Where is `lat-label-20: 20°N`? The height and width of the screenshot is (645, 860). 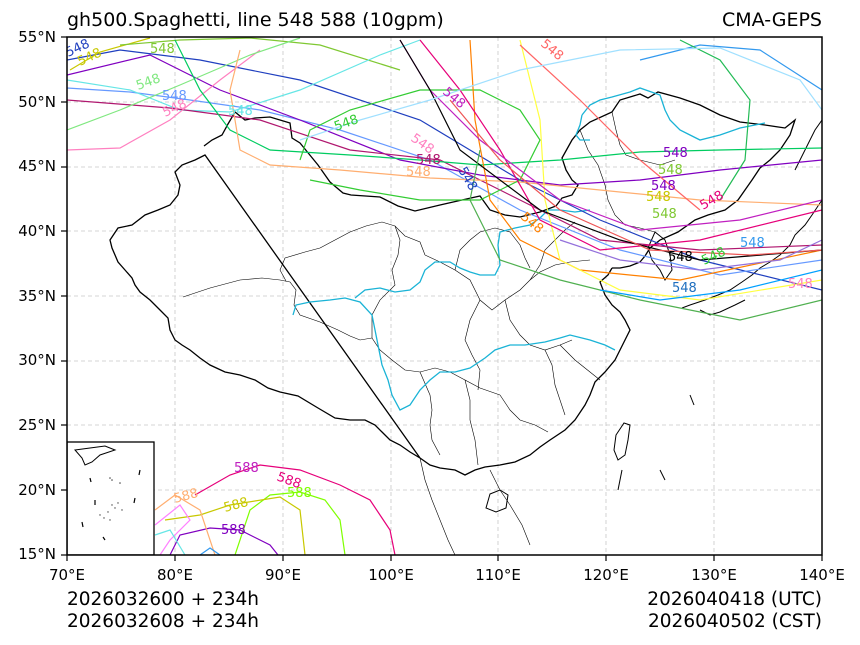
lat-label-20: 20°N is located at coordinates (37, 490).